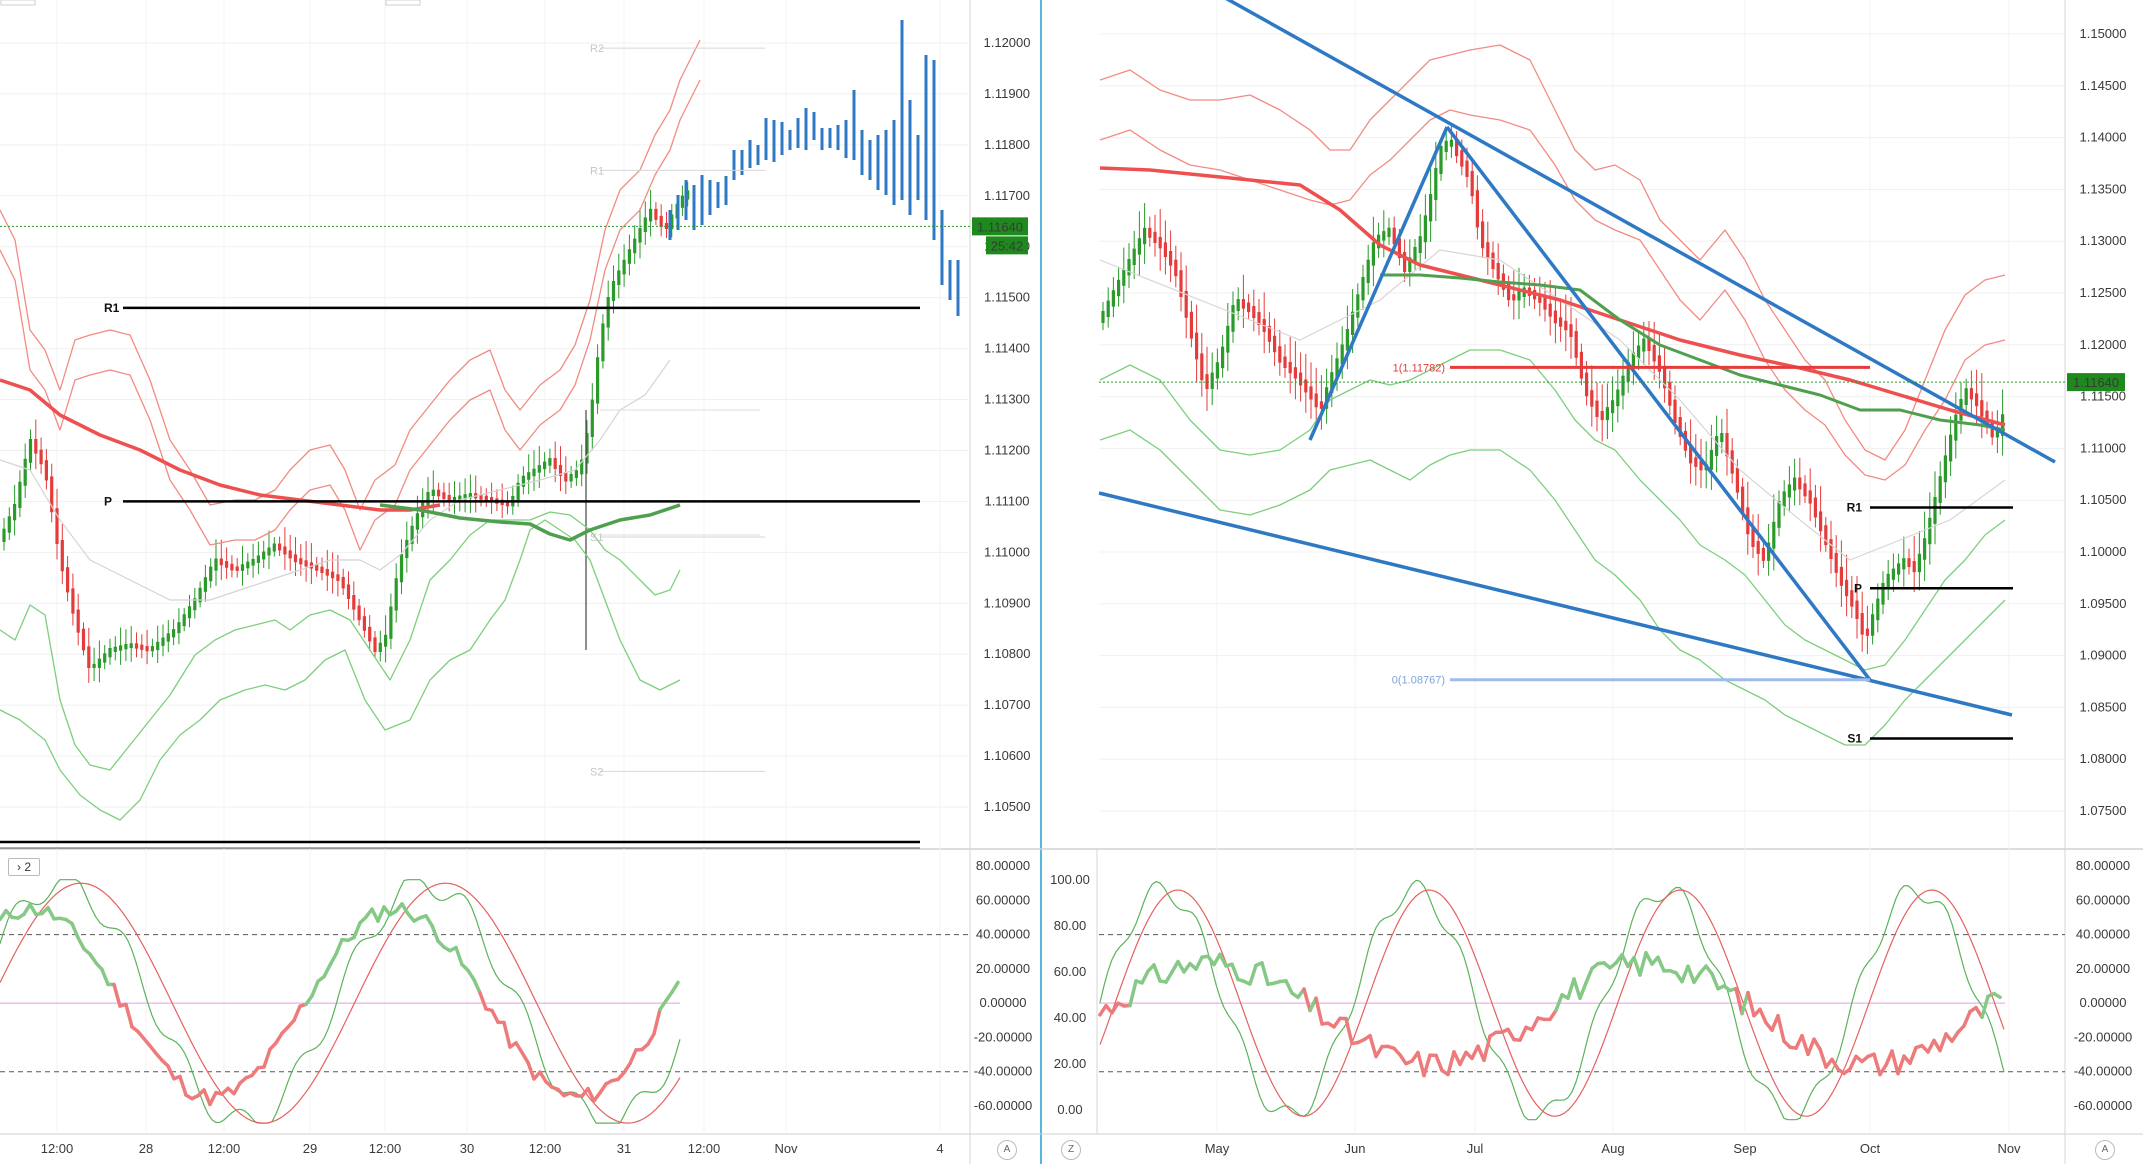 The height and width of the screenshot is (1164, 2143). Describe the element at coordinates (1612, 1148) in the screenshot. I see `time-tick-label: Aug` at that location.